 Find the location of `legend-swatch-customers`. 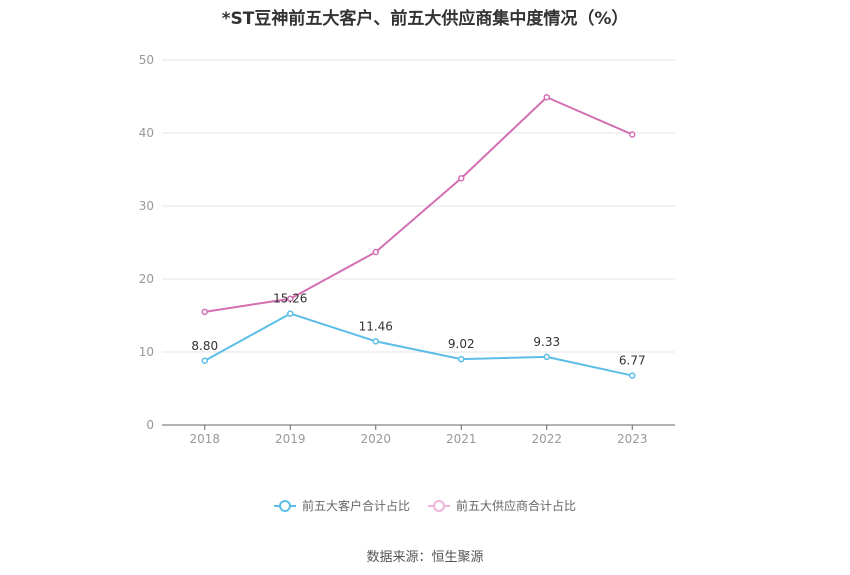

legend-swatch-customers is located at coordinates (284, 506).